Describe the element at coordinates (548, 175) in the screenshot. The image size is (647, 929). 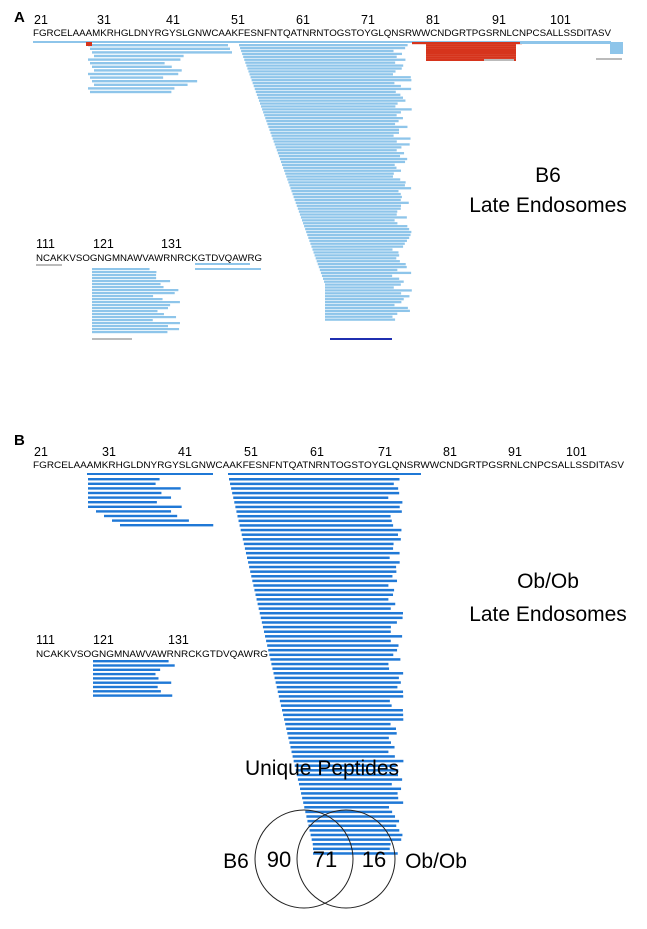
I see `panel-a-label-line1: B6` at that location.